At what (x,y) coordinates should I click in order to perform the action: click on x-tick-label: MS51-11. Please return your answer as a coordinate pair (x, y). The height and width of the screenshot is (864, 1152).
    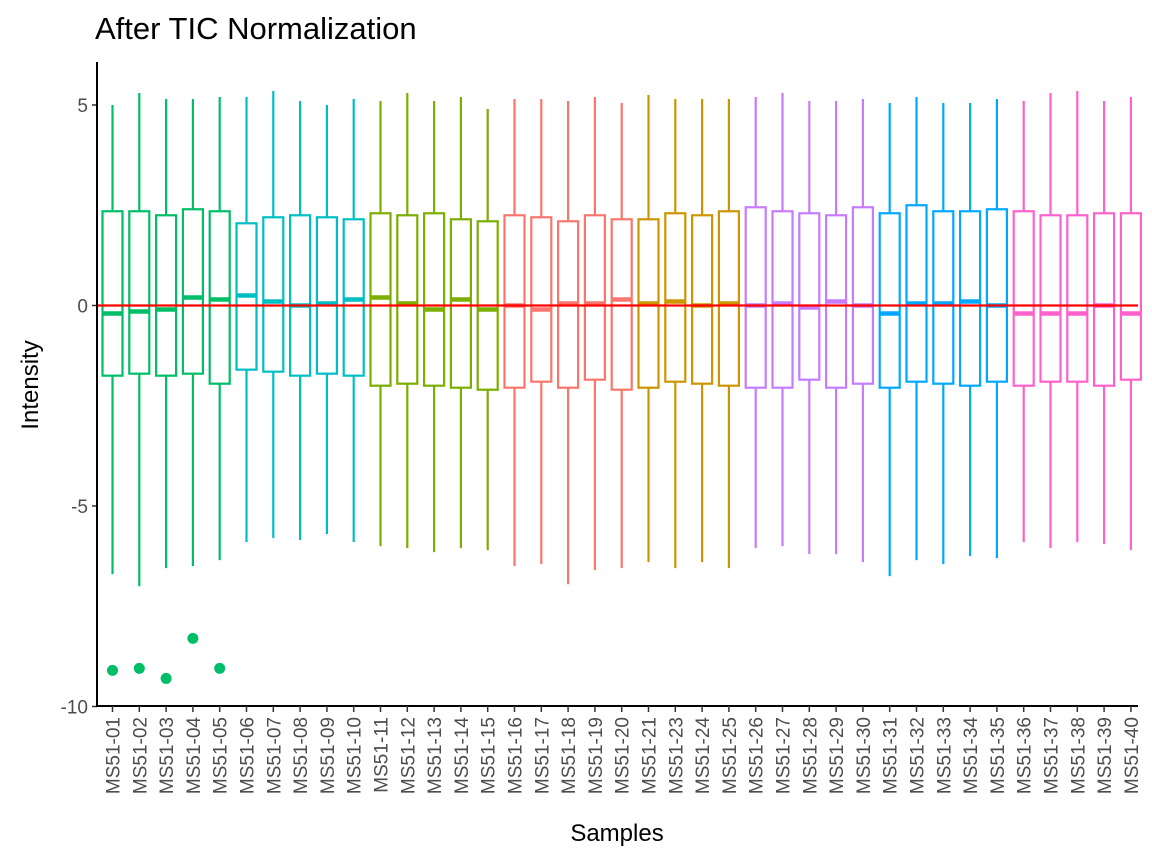
    Looking at the image, I should click on (382, 755).